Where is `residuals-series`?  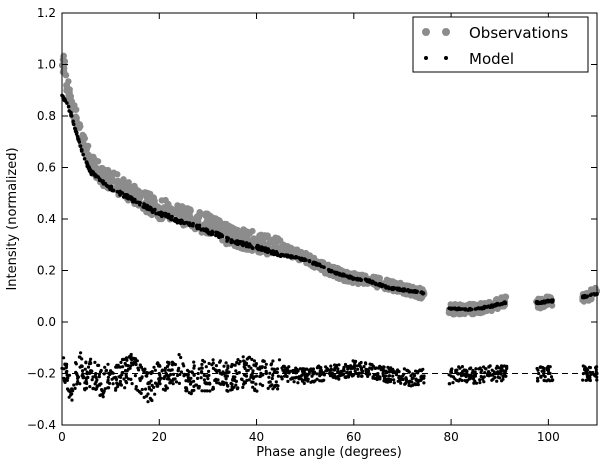
residuals-series is located at coordinates (329, 377).